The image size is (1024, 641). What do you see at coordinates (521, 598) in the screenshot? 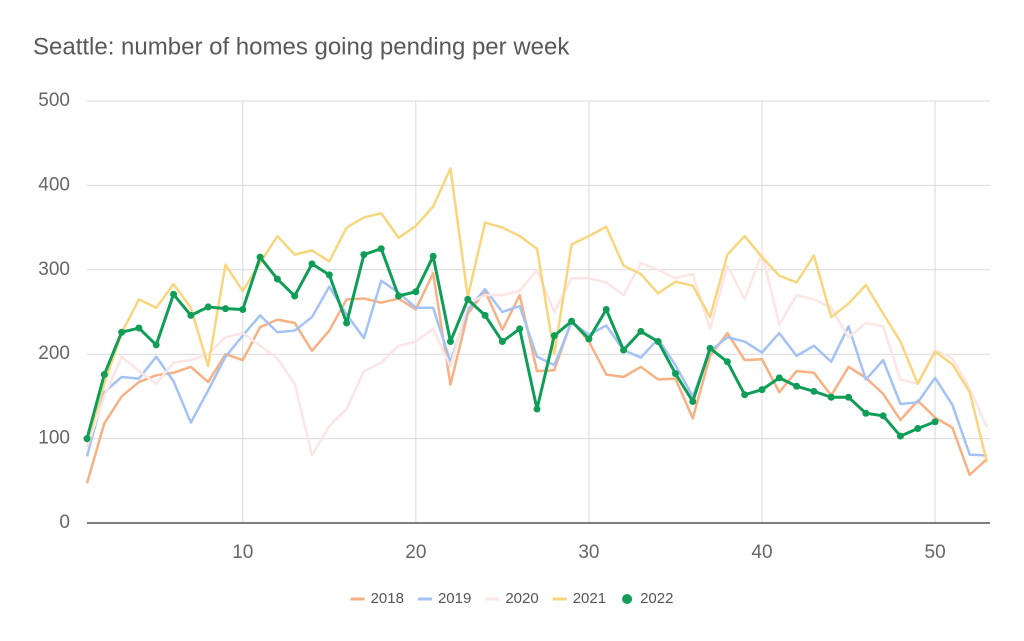
I see `legend-label: 2020` at bounding box center [521, 598].